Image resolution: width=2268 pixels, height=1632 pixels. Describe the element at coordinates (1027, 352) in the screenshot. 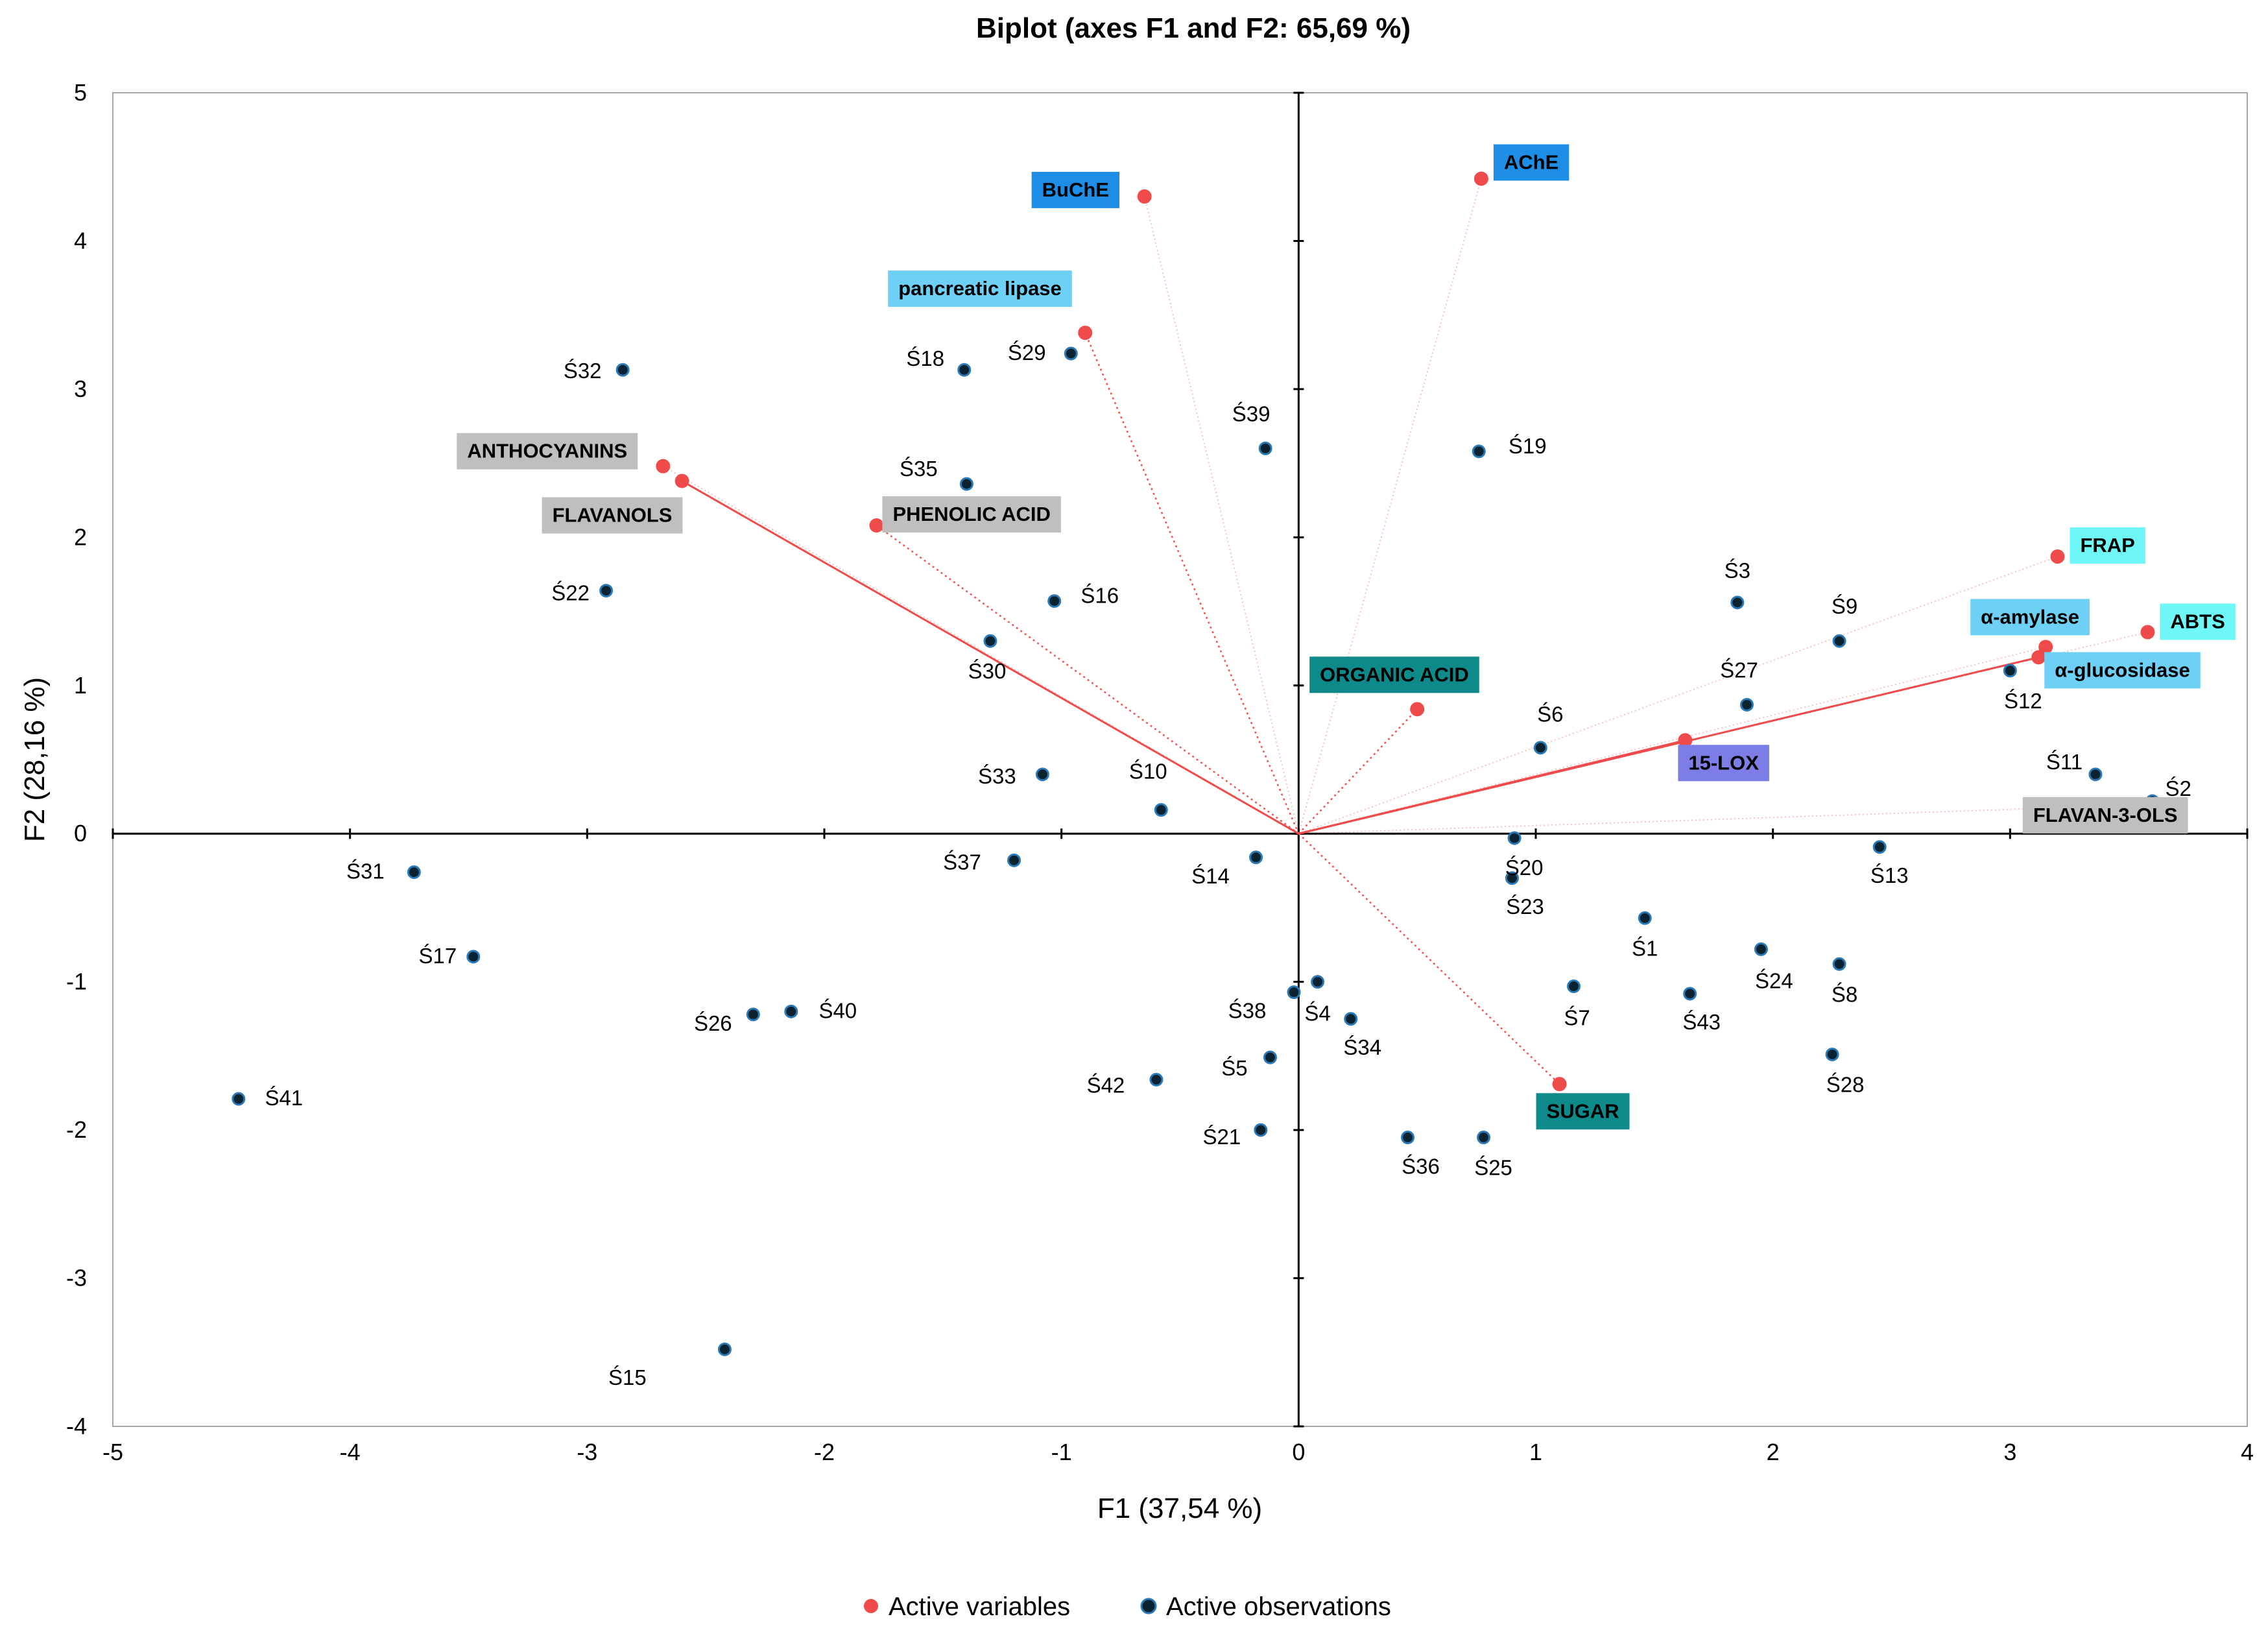

I see `observation-label: Ś29` at that location.